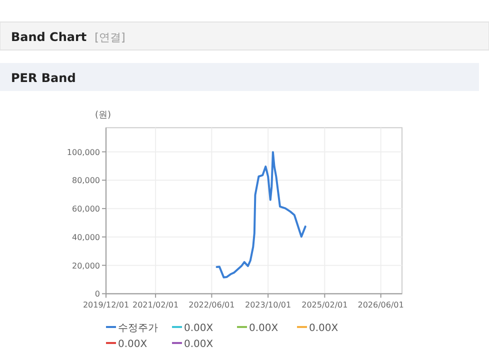  Describe the element at coordinates (138, 328) in the screenshot. I see `legend-label: 수정주가` at that location.